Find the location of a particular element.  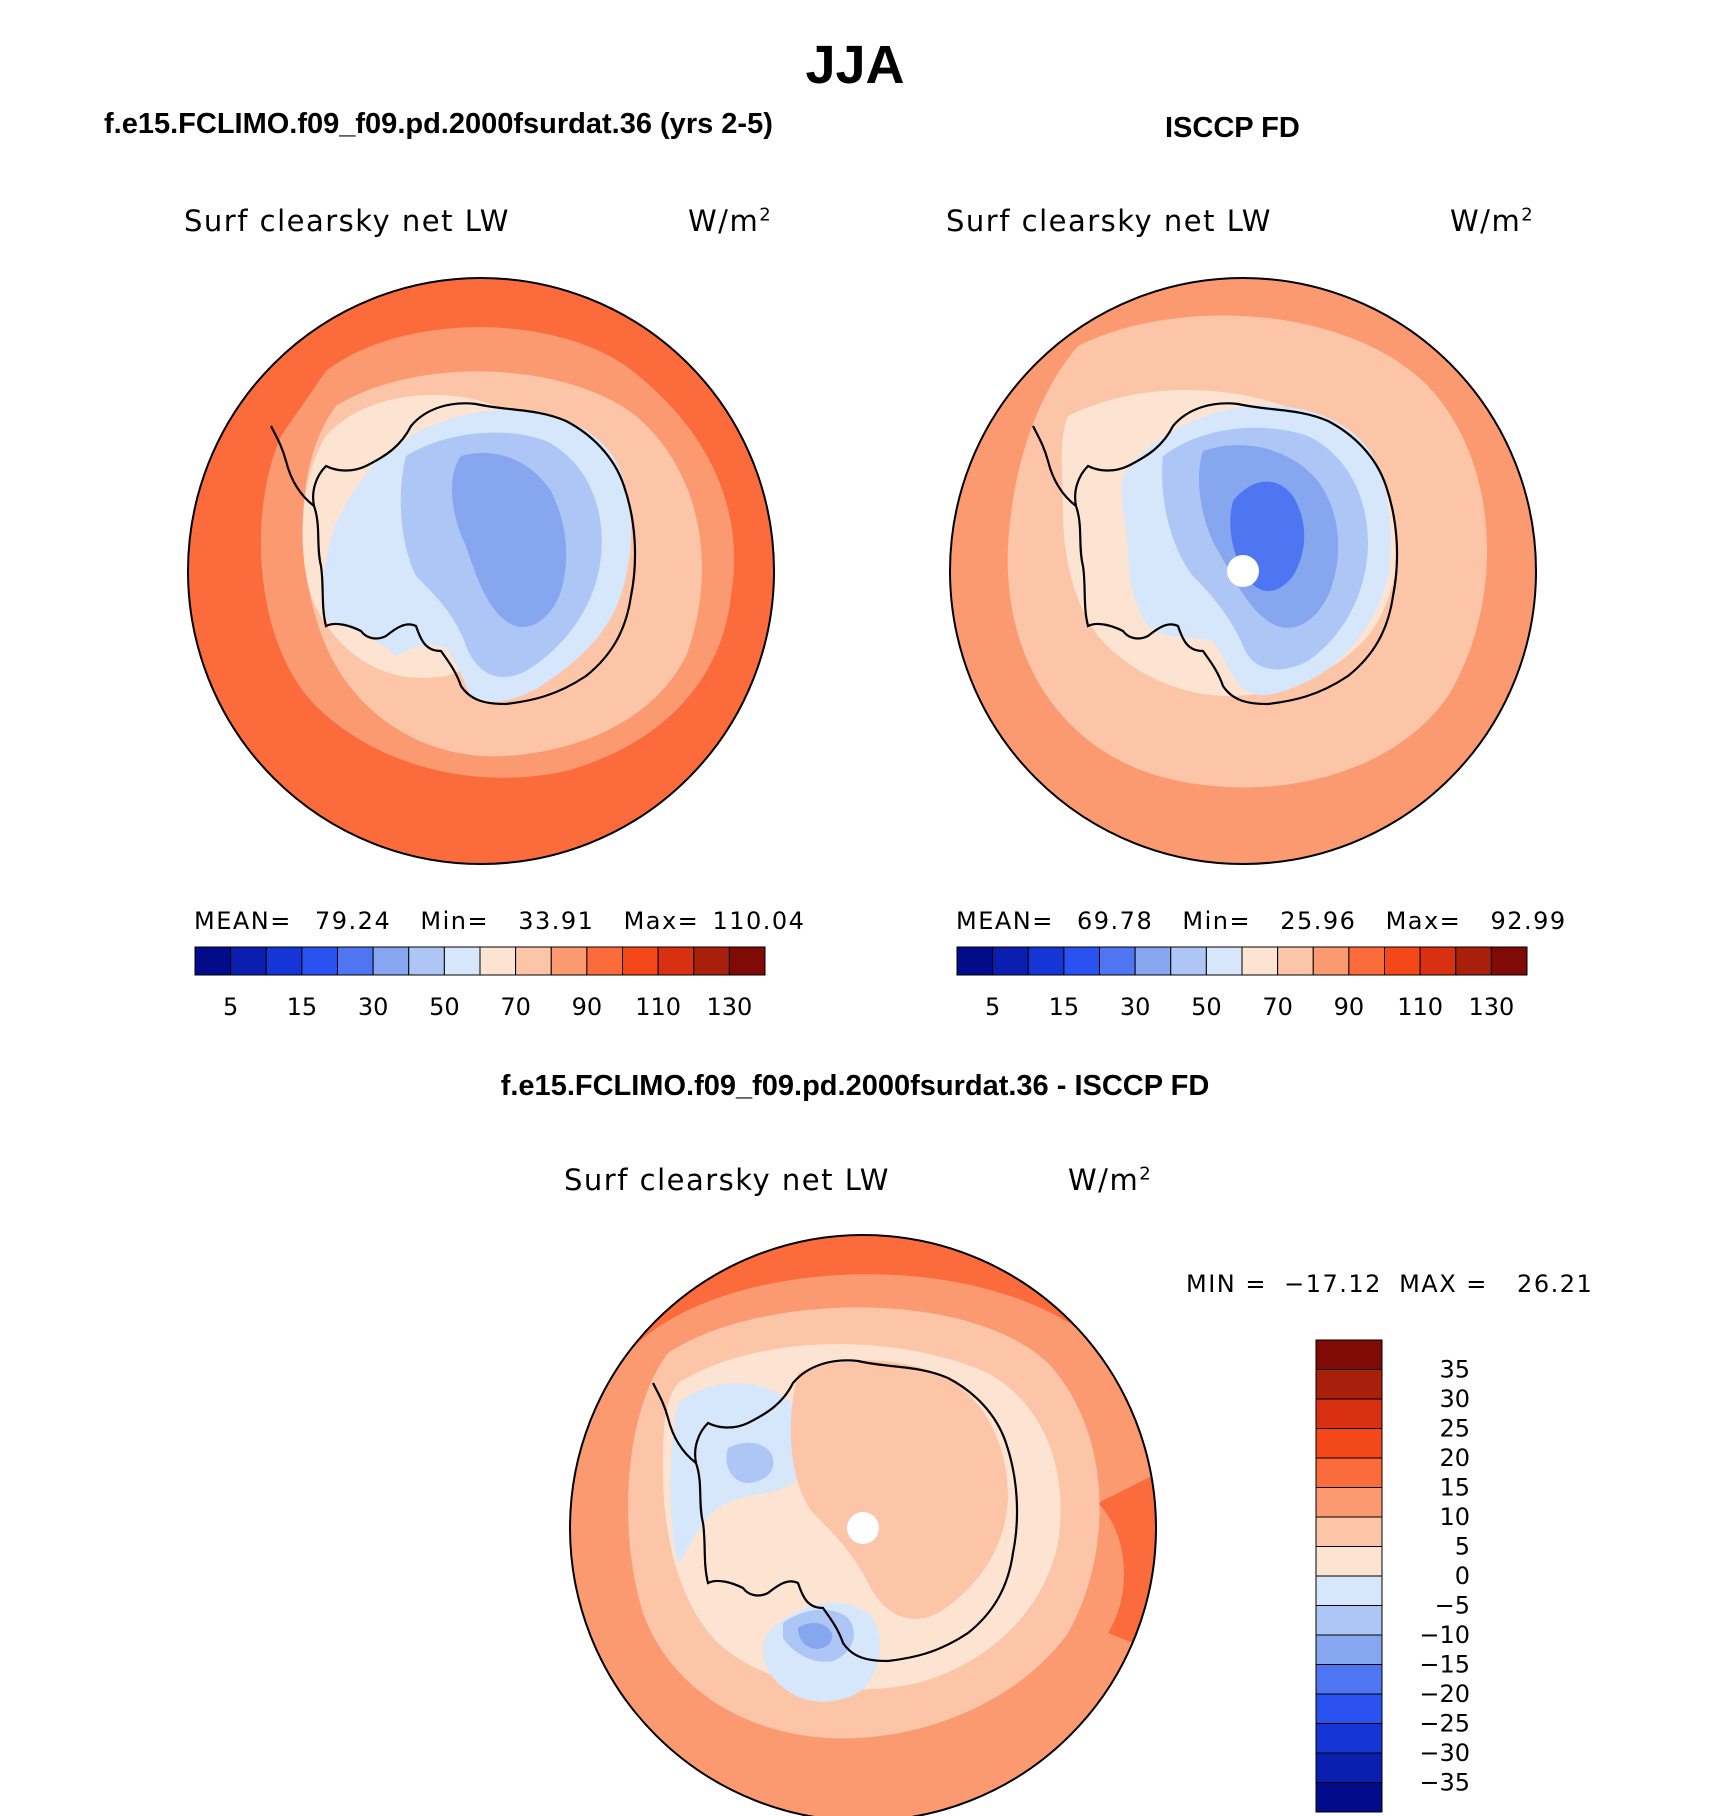

panel-2-min-label: Min= is located at coordinates (1217, 921).